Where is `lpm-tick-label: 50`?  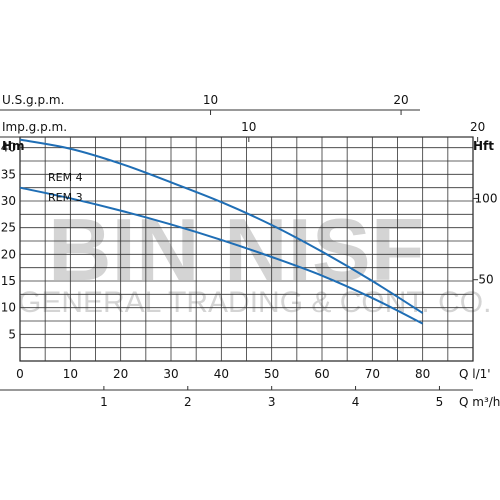 lpm-tick-label: 50 is located at coordinates (271, 374).